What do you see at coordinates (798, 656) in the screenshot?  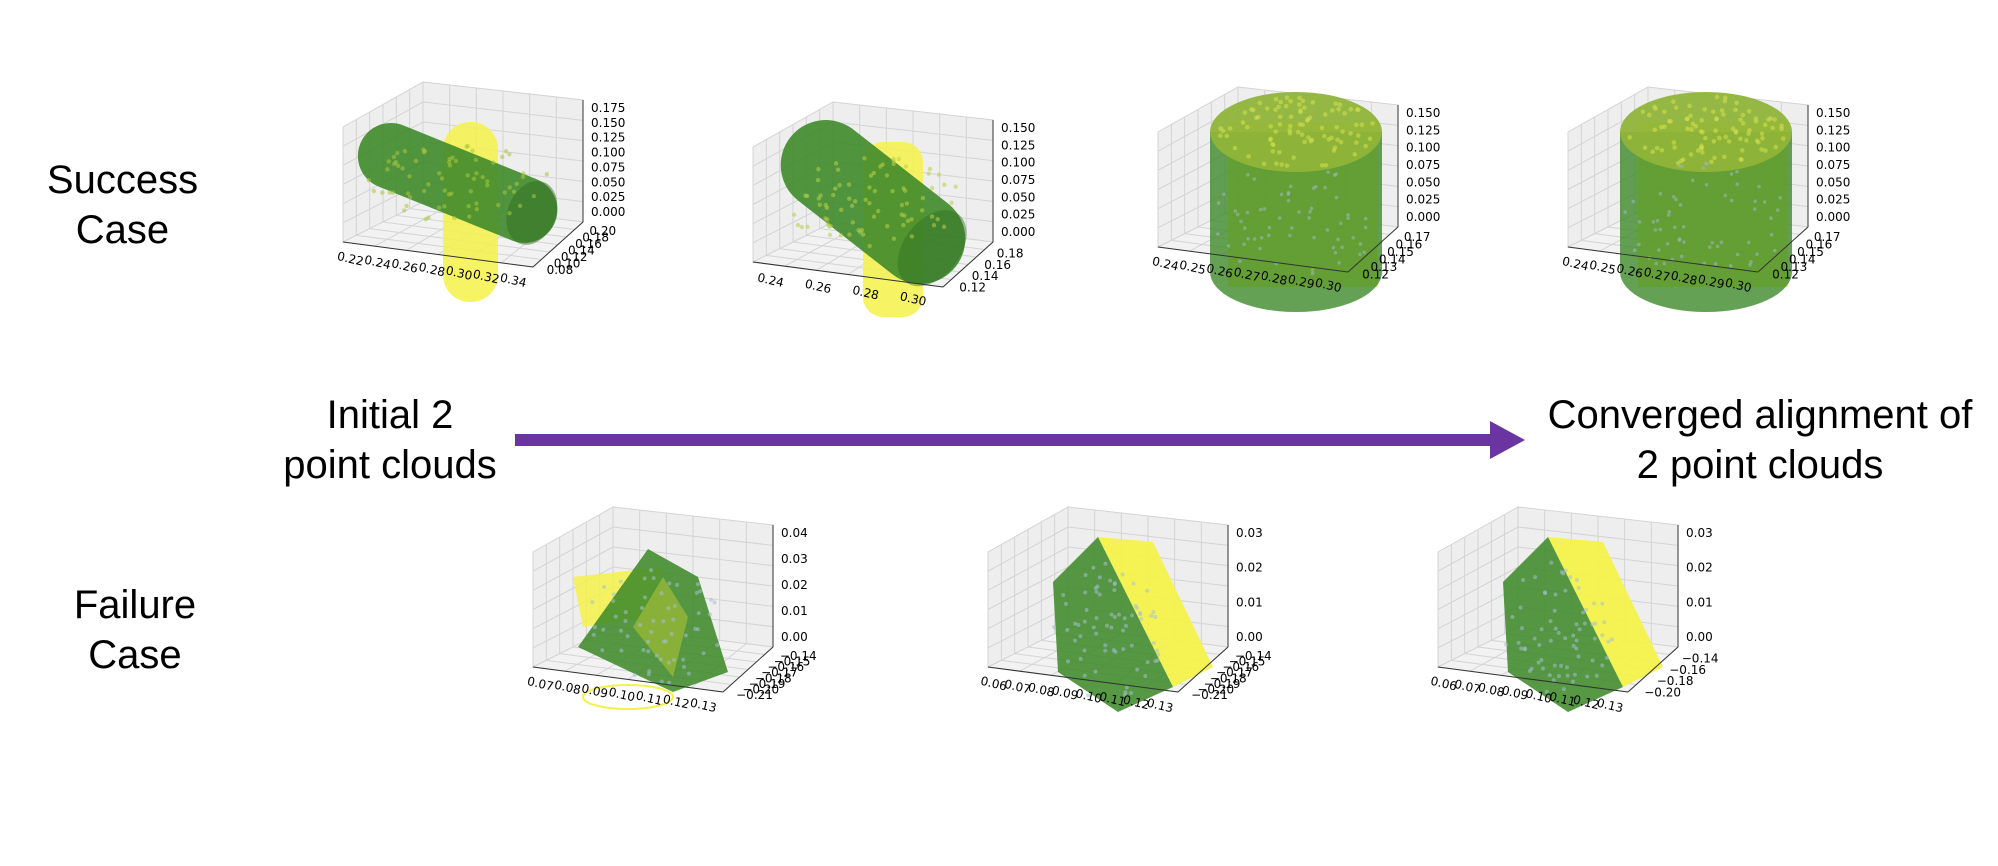 I see `y-tick-label: −0.14` at bounding box center [798, 656].